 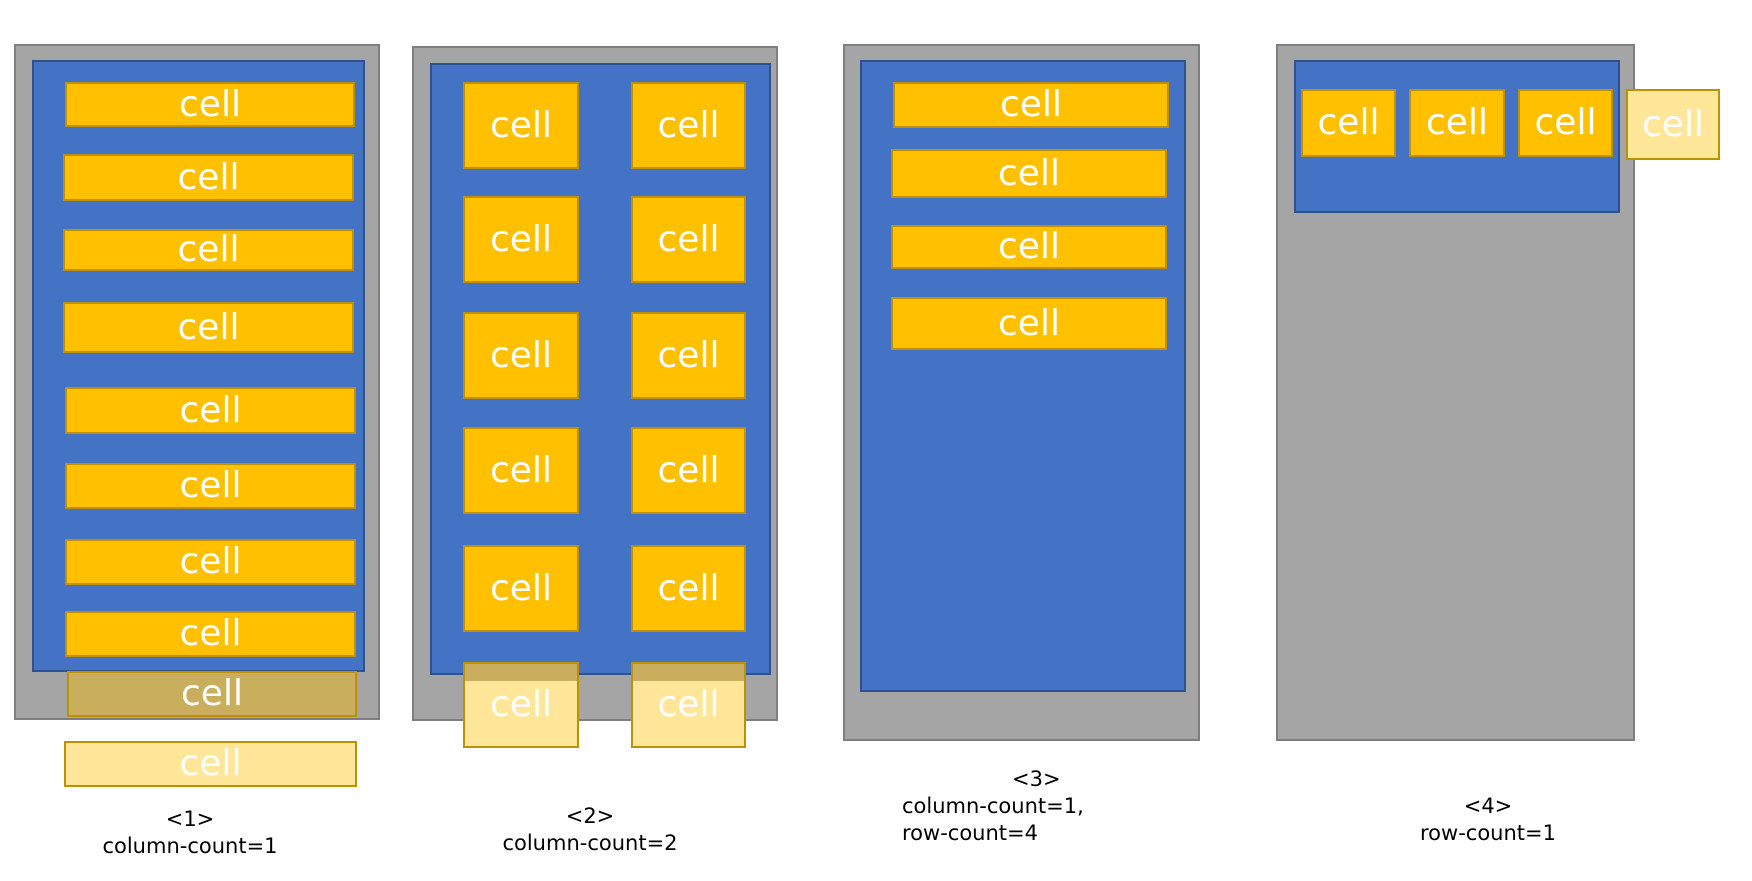 I want to click on diagram-4-caption-text: row-count=1, so click(x=1488, y=833).